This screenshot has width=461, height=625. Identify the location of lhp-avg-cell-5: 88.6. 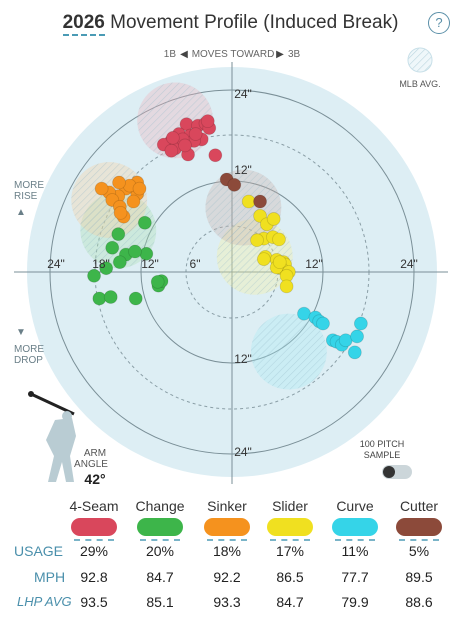
(419, 602).